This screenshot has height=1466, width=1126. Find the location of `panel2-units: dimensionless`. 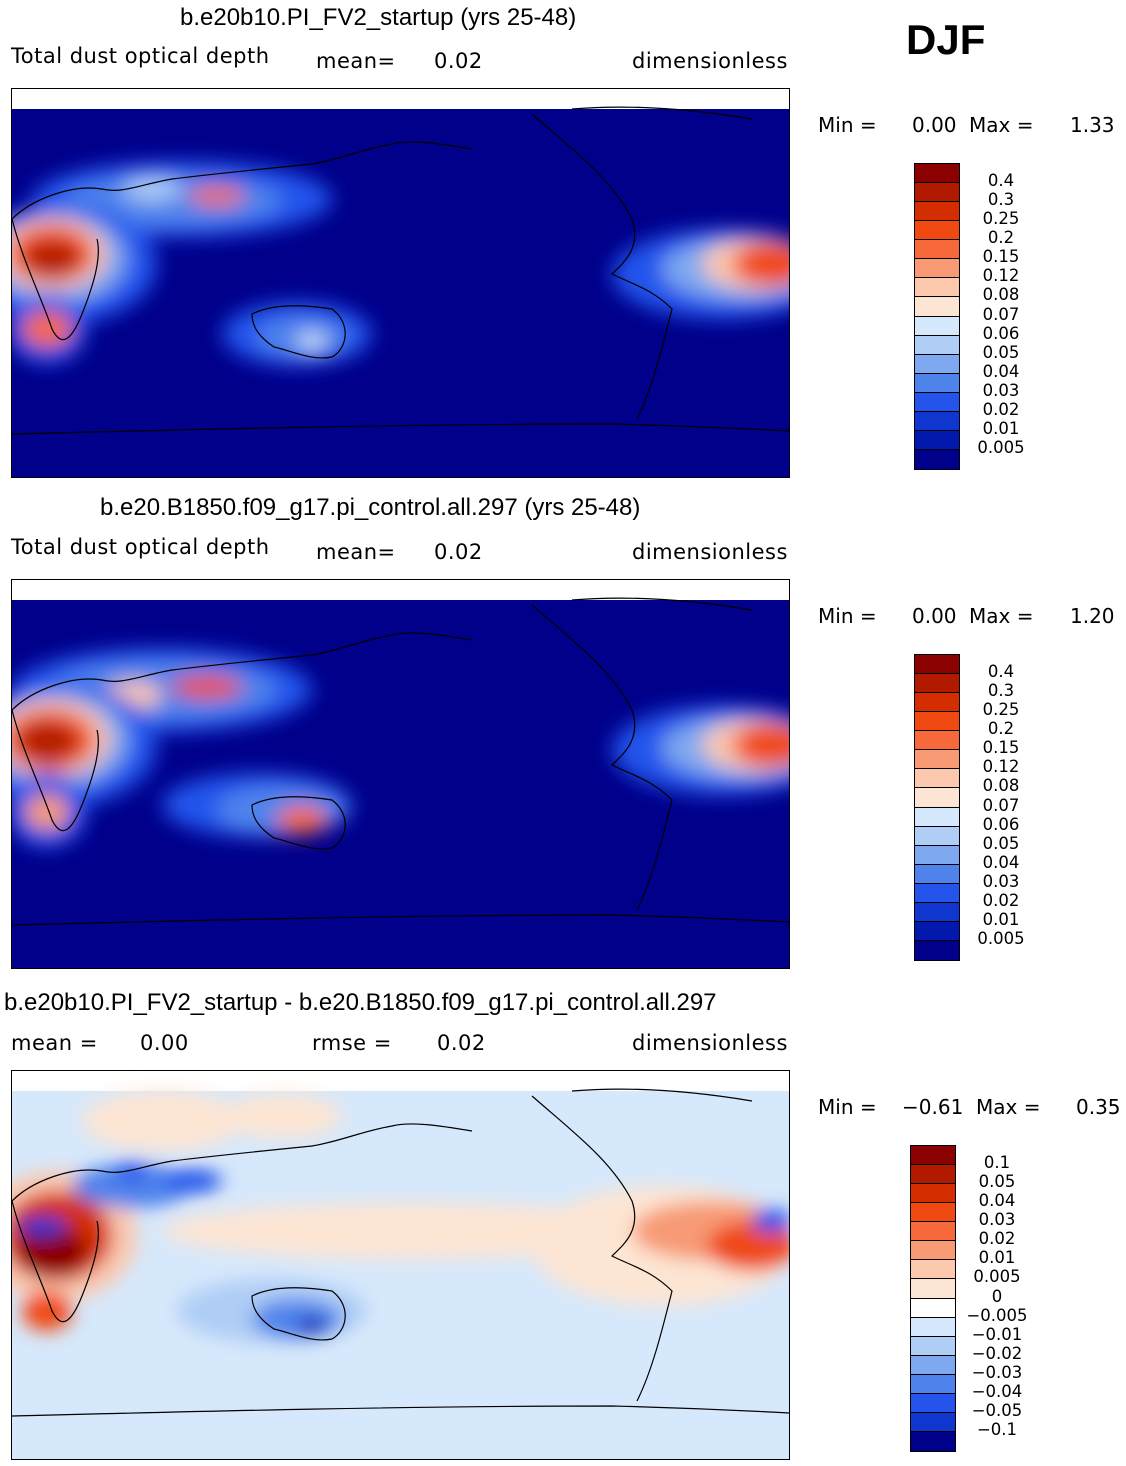

panel2-units: dimensionless is located at coordinates (710, 552).